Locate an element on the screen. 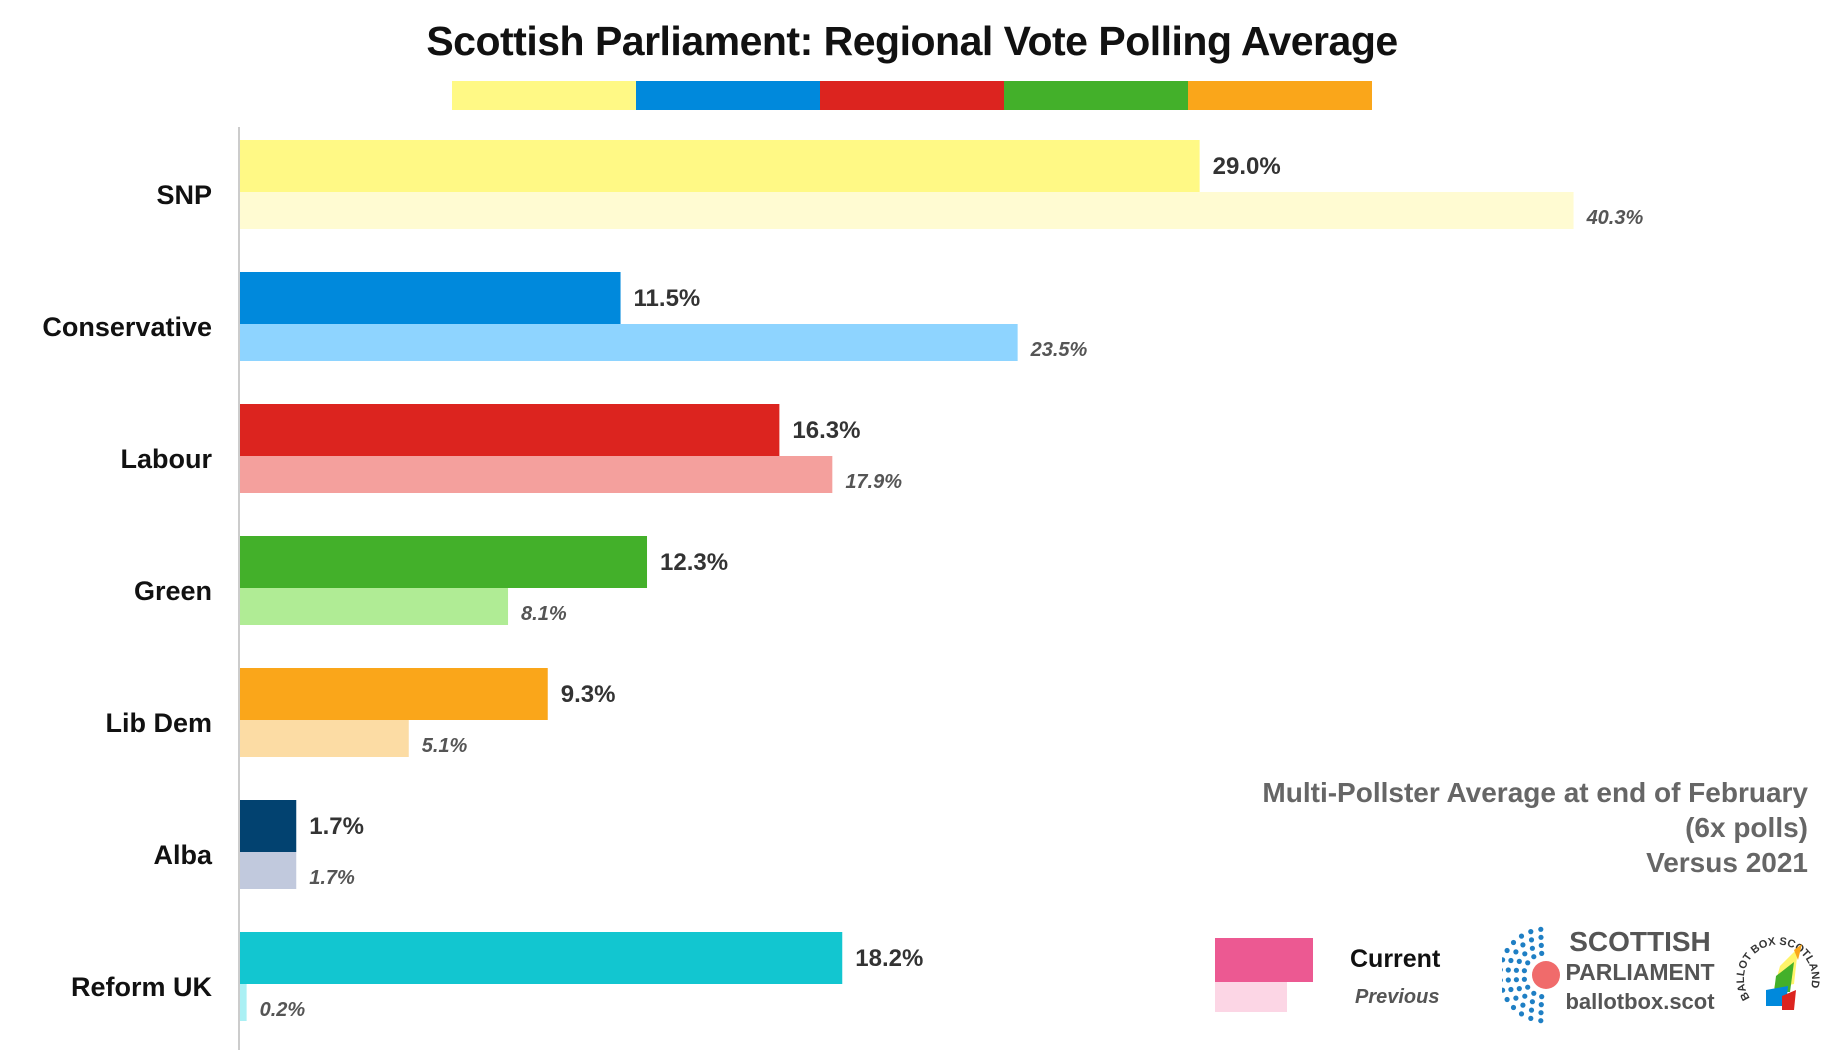 Image resolution: width=1824 pixels, height=1050 pixels. bar-current-alba is located at coordinates (268, 826).